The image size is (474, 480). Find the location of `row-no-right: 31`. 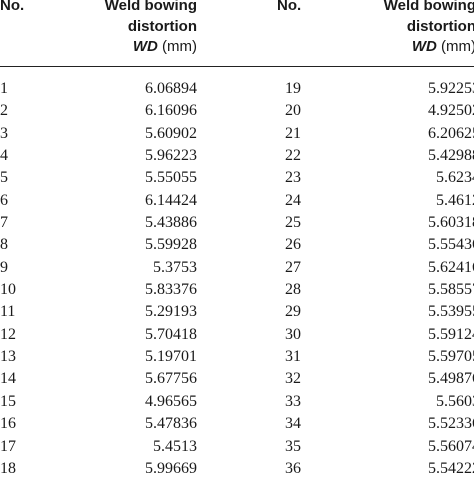

row-no-right: 31 is located at coordinates (293, 357).